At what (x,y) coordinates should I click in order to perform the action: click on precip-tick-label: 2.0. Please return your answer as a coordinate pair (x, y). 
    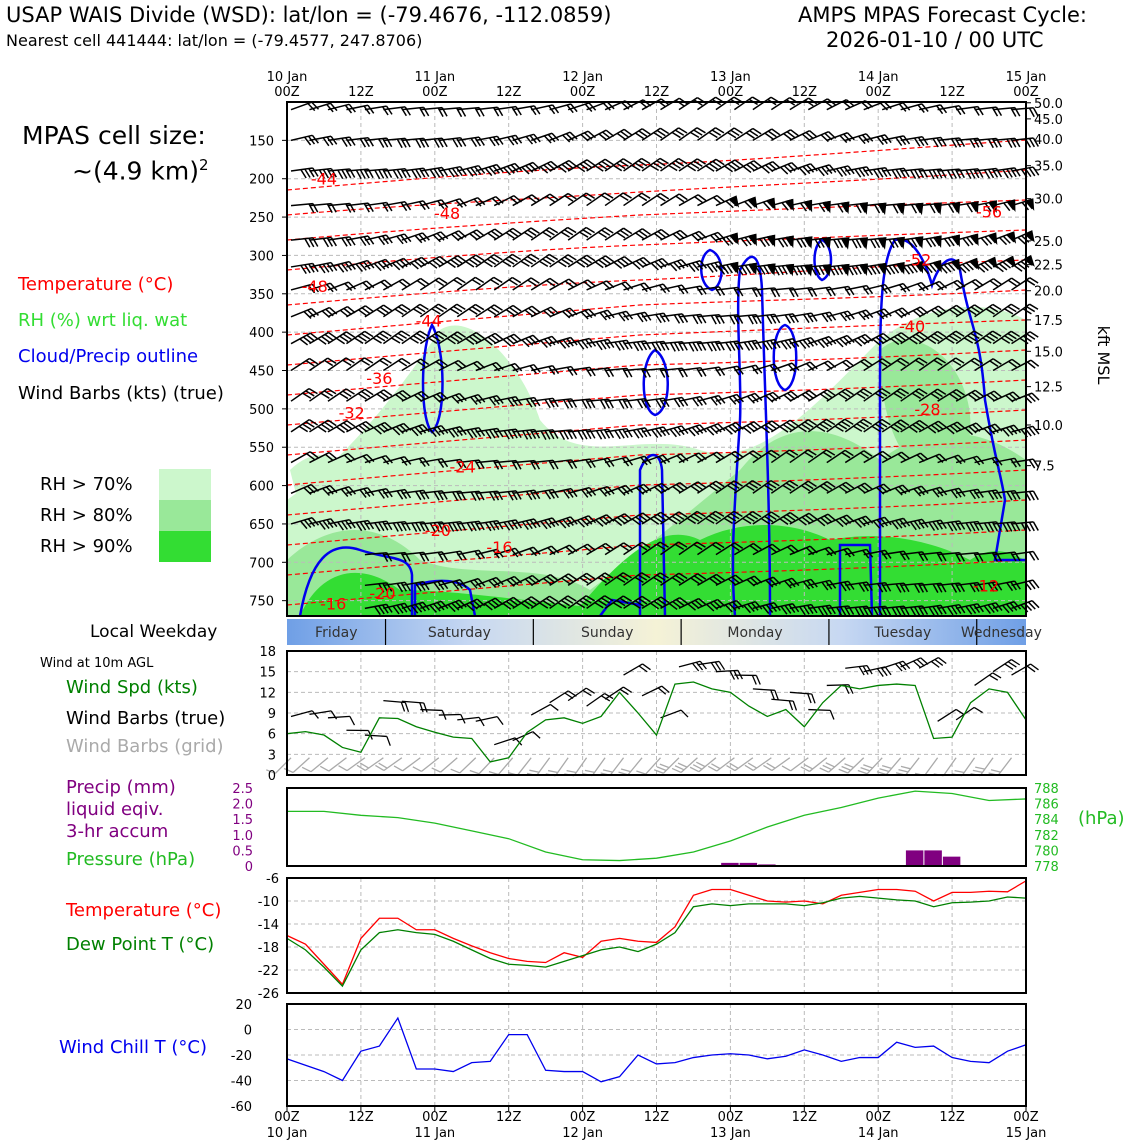
    Looking at the image, I should click on (242, 805).